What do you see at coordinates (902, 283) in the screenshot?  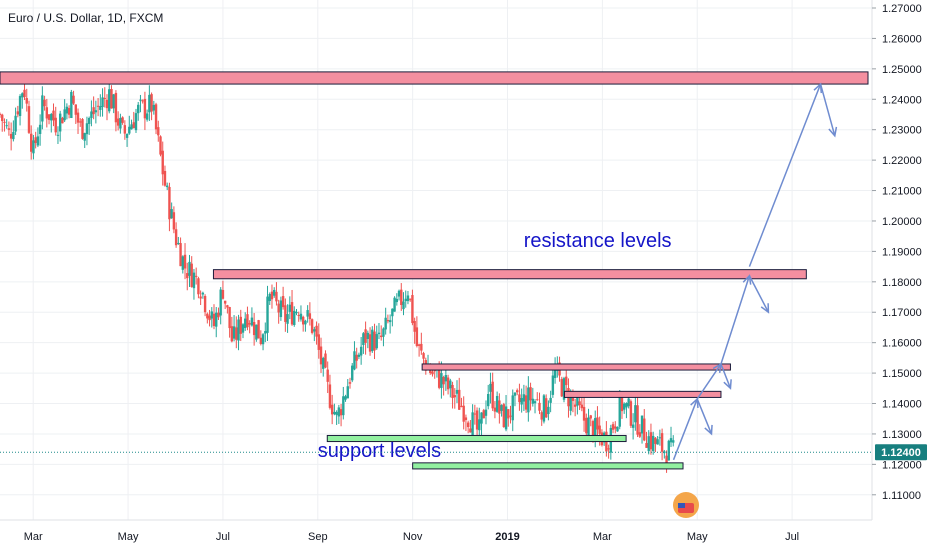 I see `y-tick-label: 1.18000` at bounding box center [902, 283].